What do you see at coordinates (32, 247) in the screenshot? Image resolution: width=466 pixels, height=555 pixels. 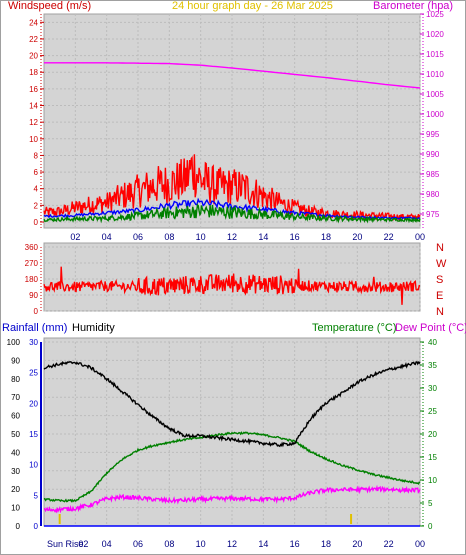 I see `direction-y-tick-label: 360` at bounding box center [32, 247].